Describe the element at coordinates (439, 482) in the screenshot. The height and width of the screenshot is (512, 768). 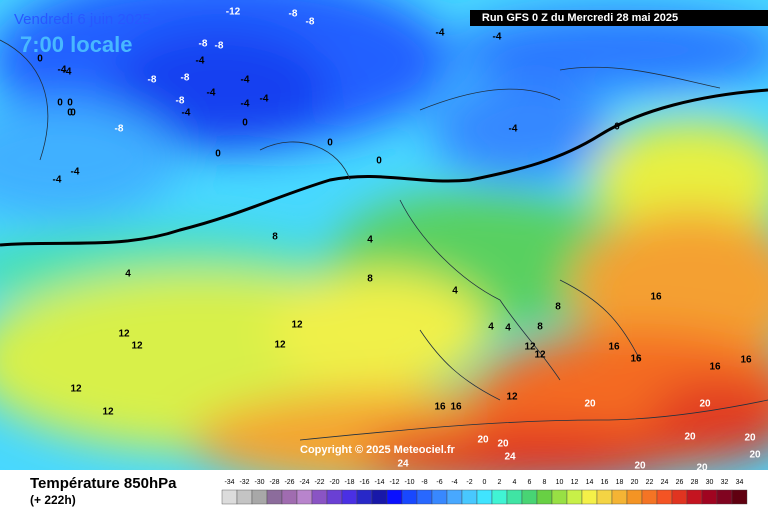
I see `legend-label: -6` at that location.